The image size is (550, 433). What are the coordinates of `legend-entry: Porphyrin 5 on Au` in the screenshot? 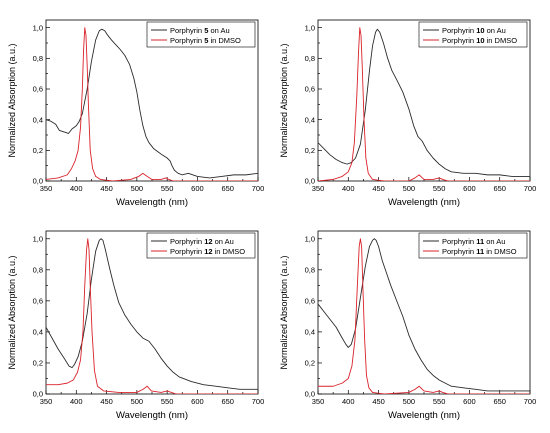 It's located at (200, 30).